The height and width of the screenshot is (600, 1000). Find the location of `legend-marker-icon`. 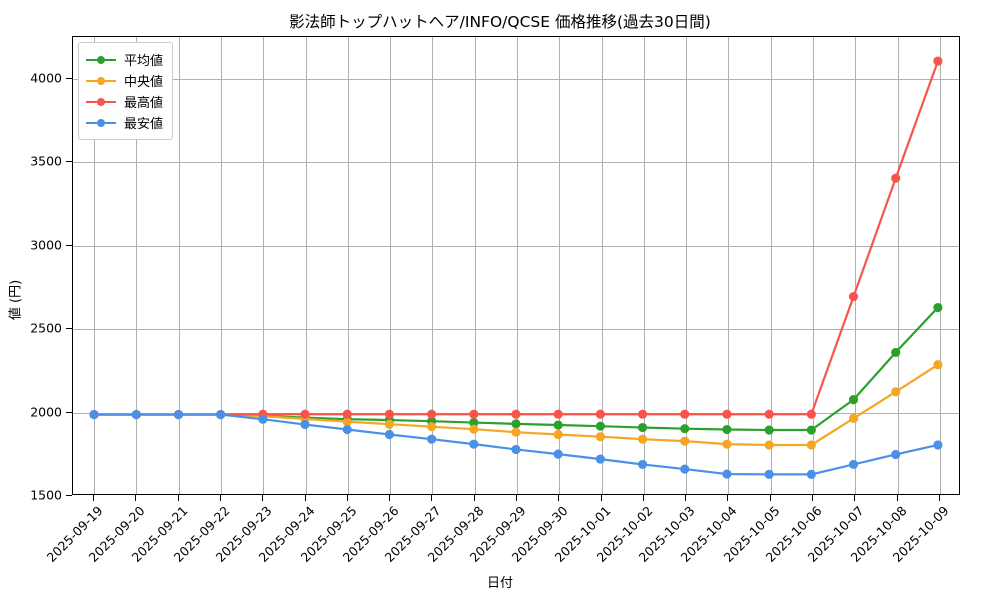

legend-marker-icon is located at coordinates (101, 123).